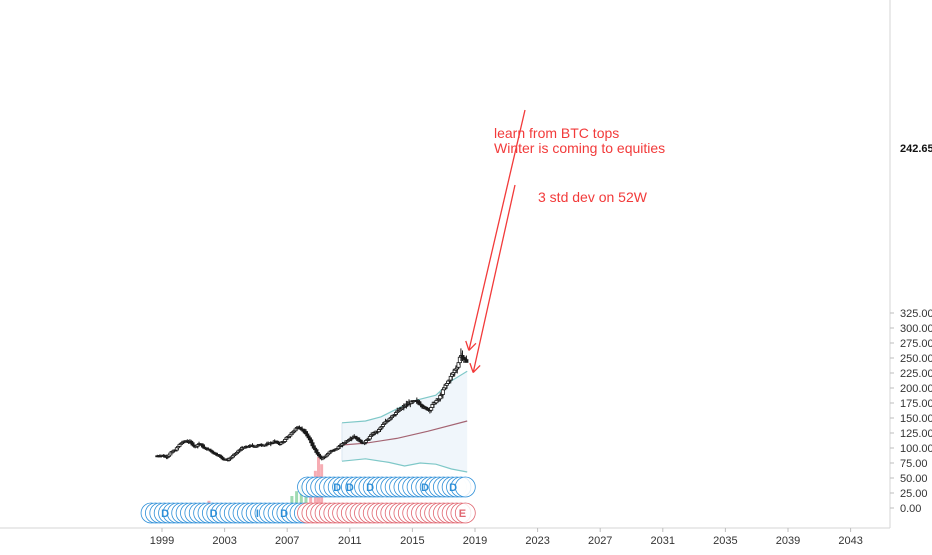  What do you see at coordinates (537, 541) in the screenshot?
I see `x-tick-label: 2023` at bounding box center [537, 541].